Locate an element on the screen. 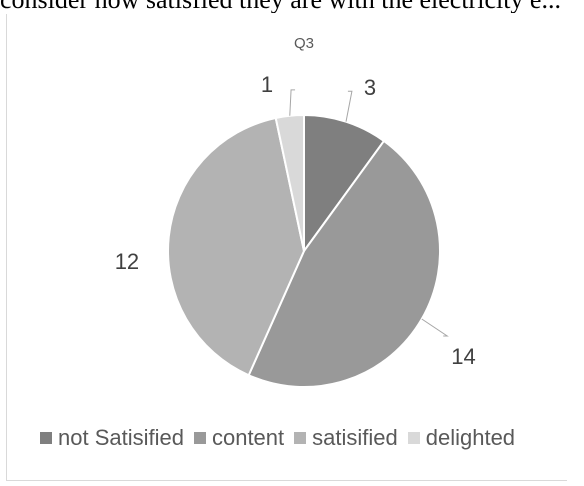 This screenshot has height=486, width=584. legend-label-delighted: delighted is located at coordinates (470, 437).